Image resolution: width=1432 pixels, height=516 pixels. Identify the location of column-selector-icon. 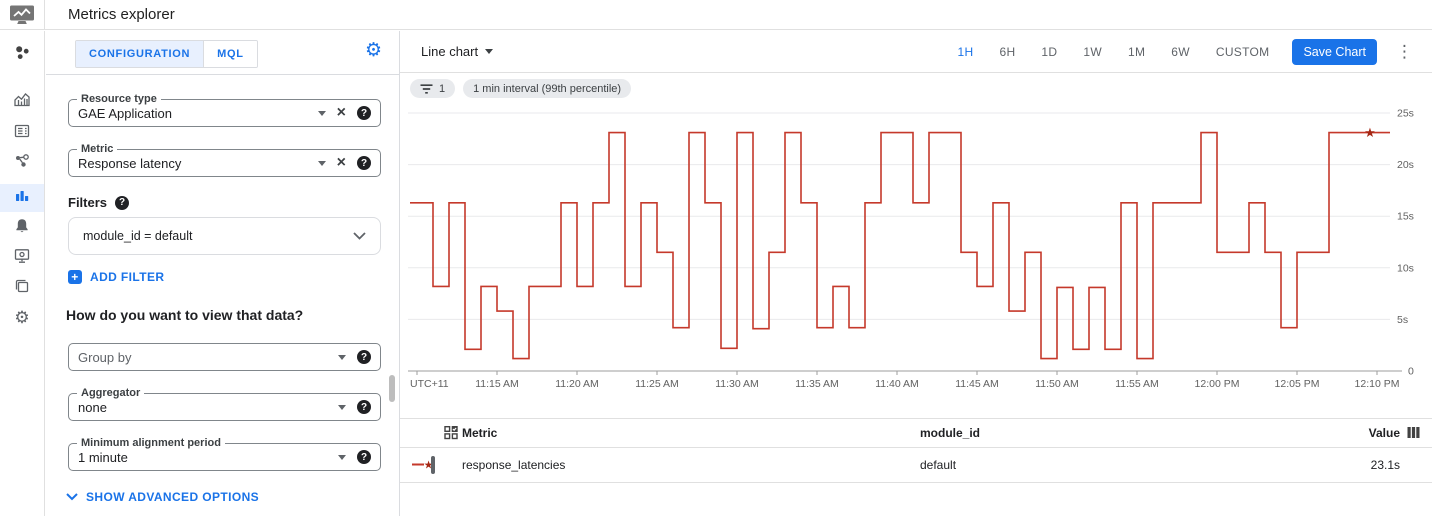
(1413, 433).